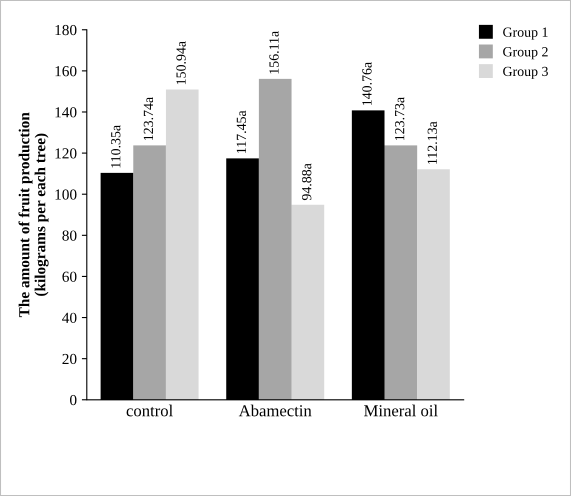 This screenshot has height=496, width=571. What do you see at coordinates (149, 410) in the screenshot?
I see `x-tick-label: control` at bounding box center [149, 410].